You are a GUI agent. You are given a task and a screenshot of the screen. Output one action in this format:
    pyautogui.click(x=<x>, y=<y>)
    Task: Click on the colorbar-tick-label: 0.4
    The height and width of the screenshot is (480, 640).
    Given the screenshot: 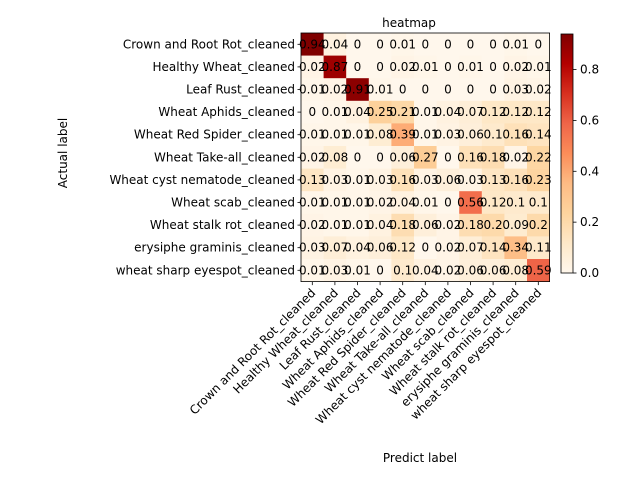 What is the action you would take?
    pyautogui.click(x=589, y=171)
    